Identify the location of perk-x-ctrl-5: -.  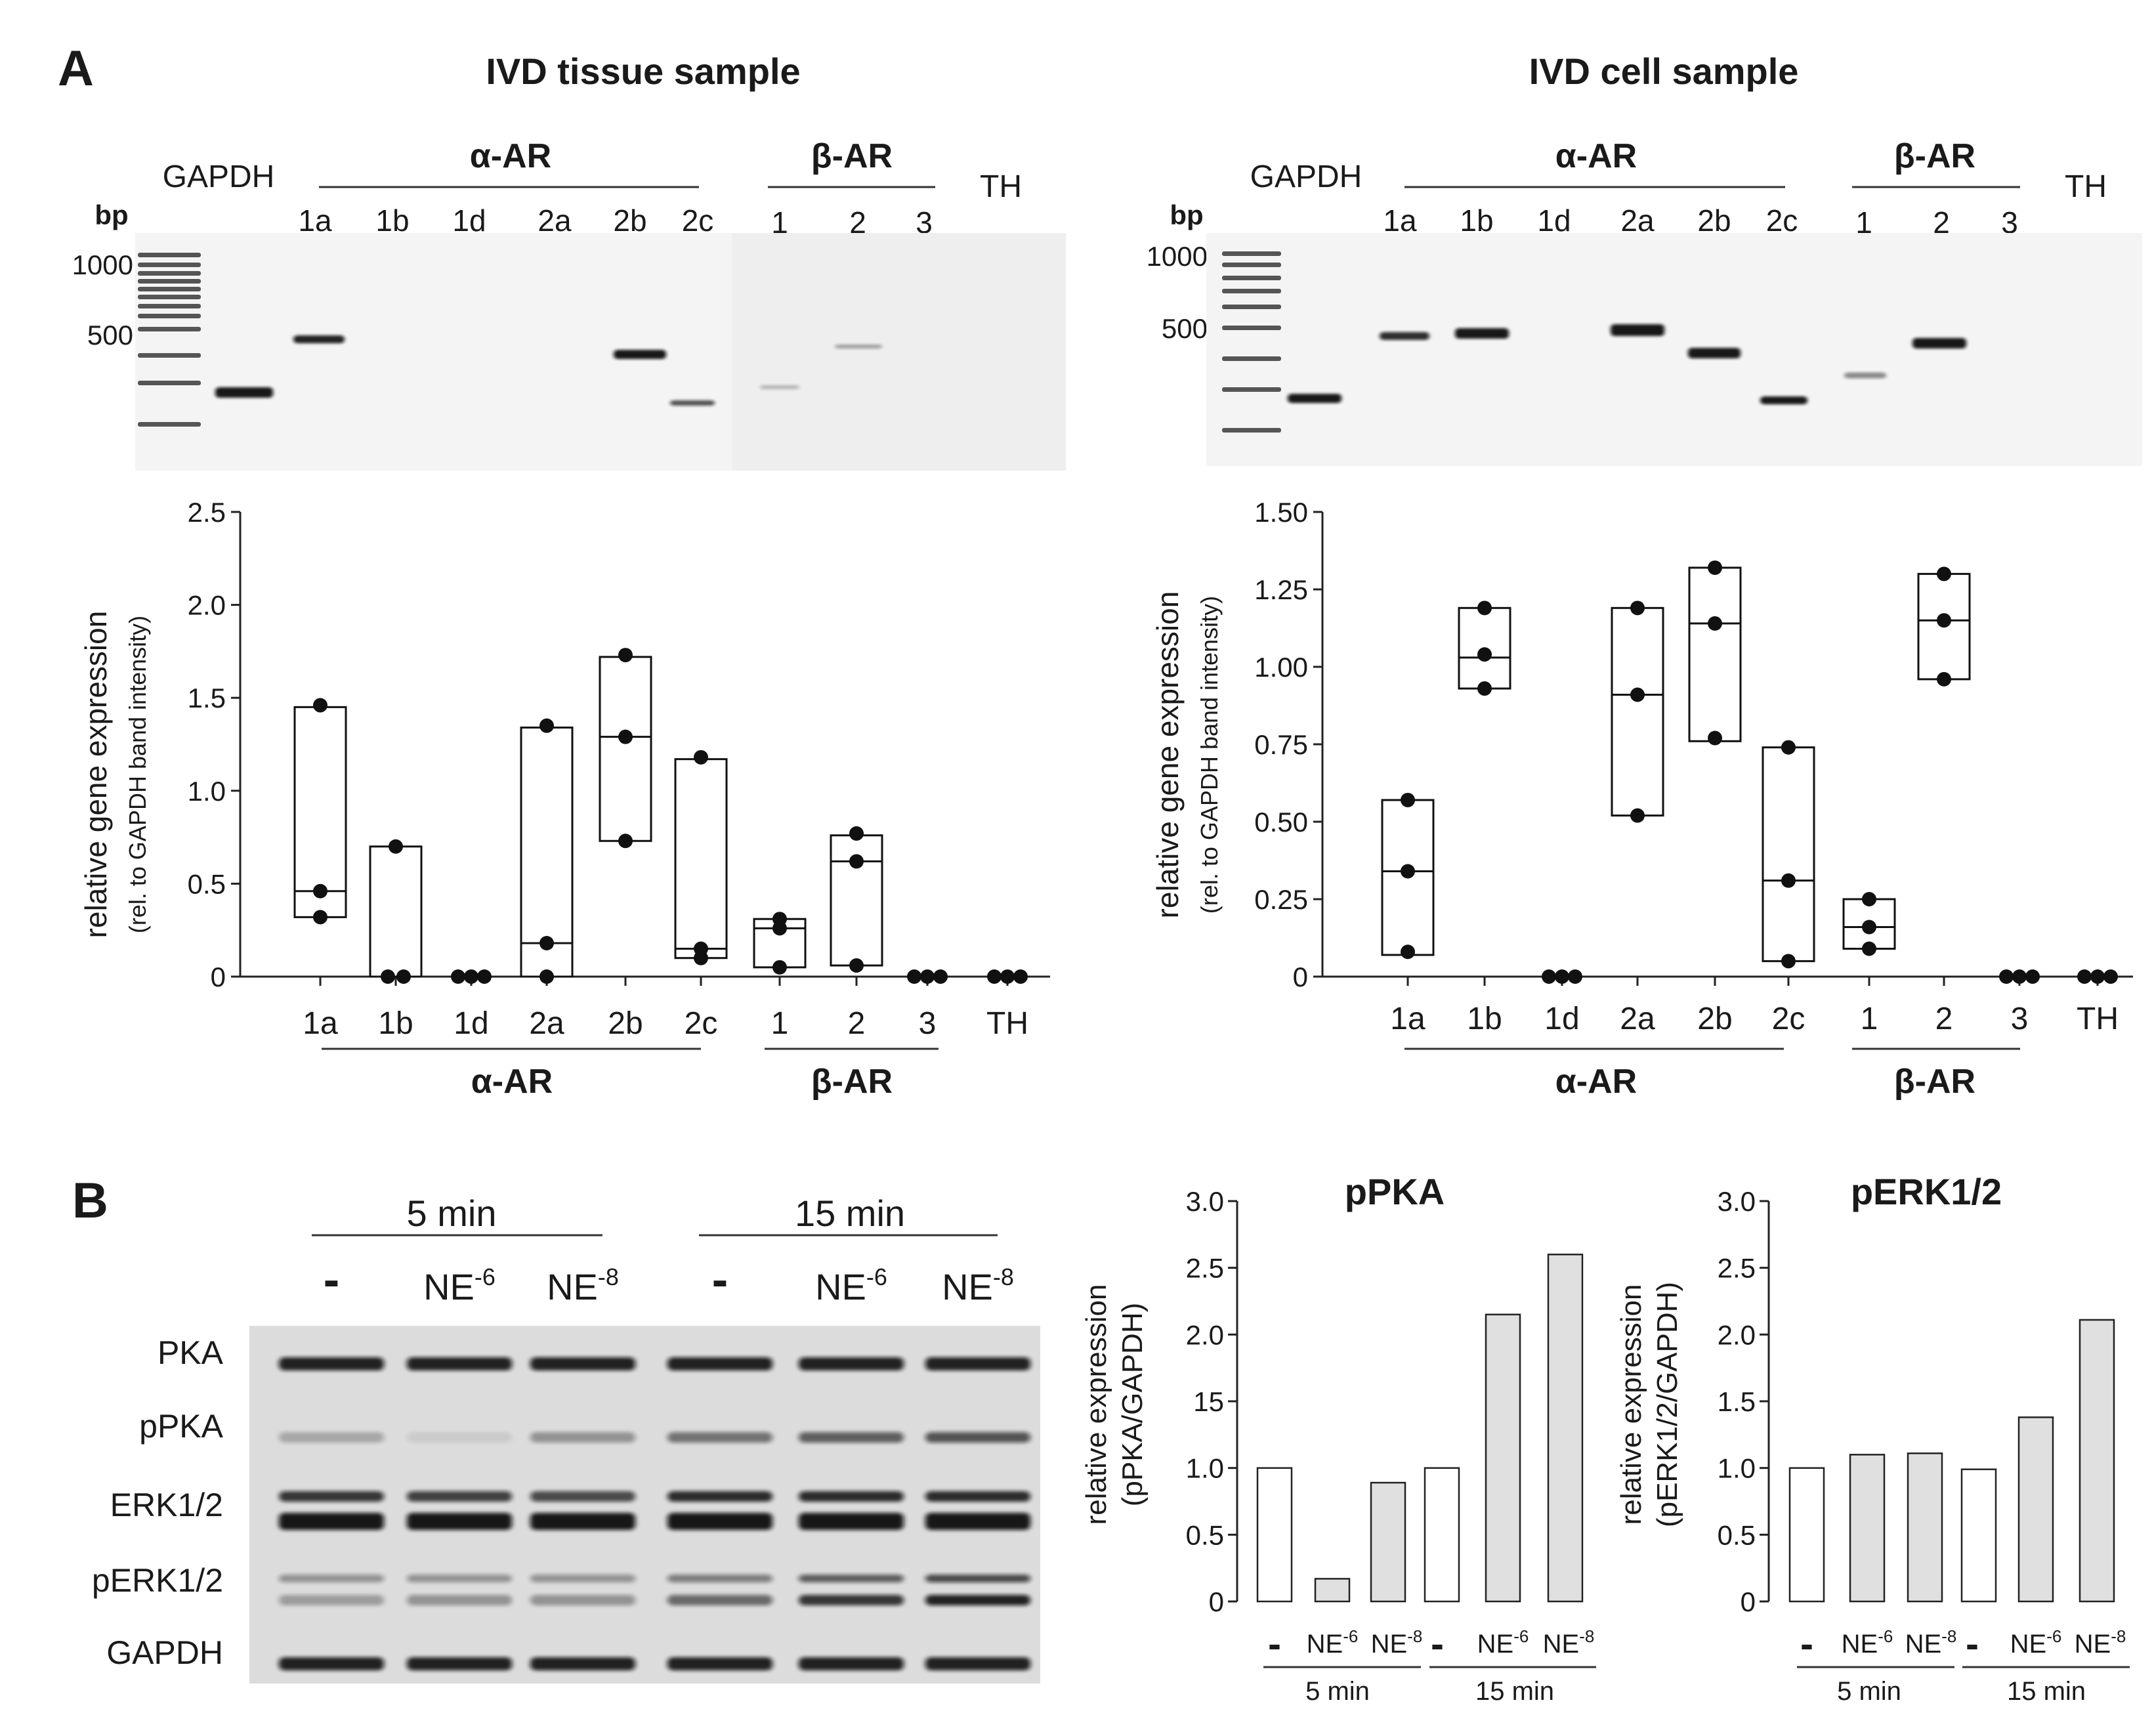
(1807, 1644).